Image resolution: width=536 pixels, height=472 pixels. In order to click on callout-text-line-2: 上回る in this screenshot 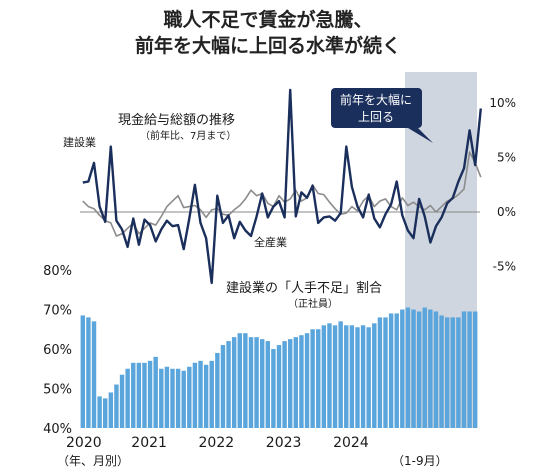, I will do `click(376, 117)`.